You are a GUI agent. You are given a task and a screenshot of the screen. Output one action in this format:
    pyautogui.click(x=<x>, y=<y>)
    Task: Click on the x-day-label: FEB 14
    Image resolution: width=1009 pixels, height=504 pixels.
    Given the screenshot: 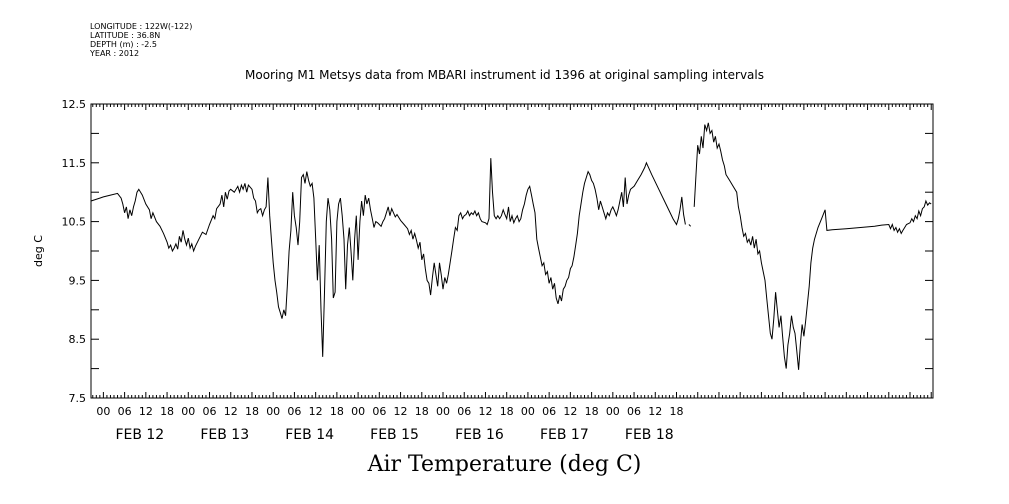 What is the action you would take?
    pyautogui.click(x=309, y=435)
    